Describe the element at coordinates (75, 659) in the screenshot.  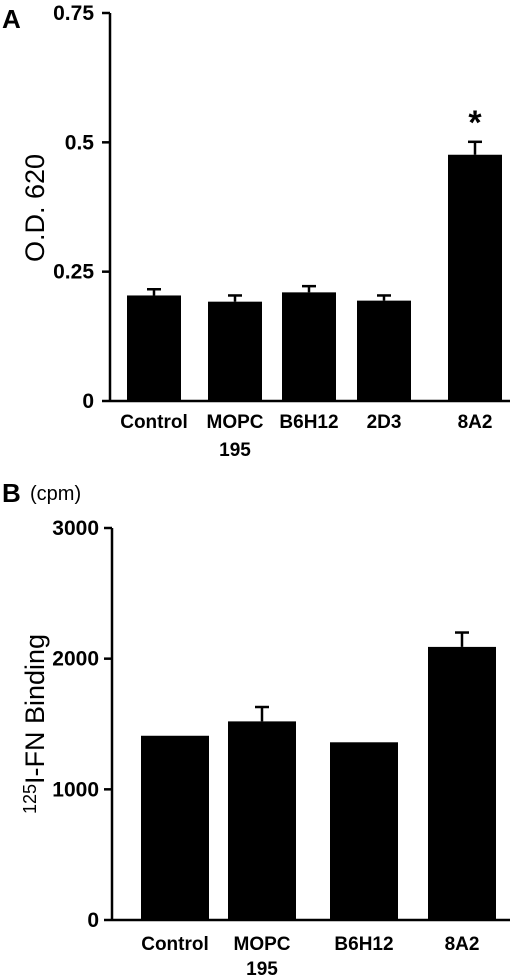
I see `panel-b-y-tick-label: 2000` at that location.